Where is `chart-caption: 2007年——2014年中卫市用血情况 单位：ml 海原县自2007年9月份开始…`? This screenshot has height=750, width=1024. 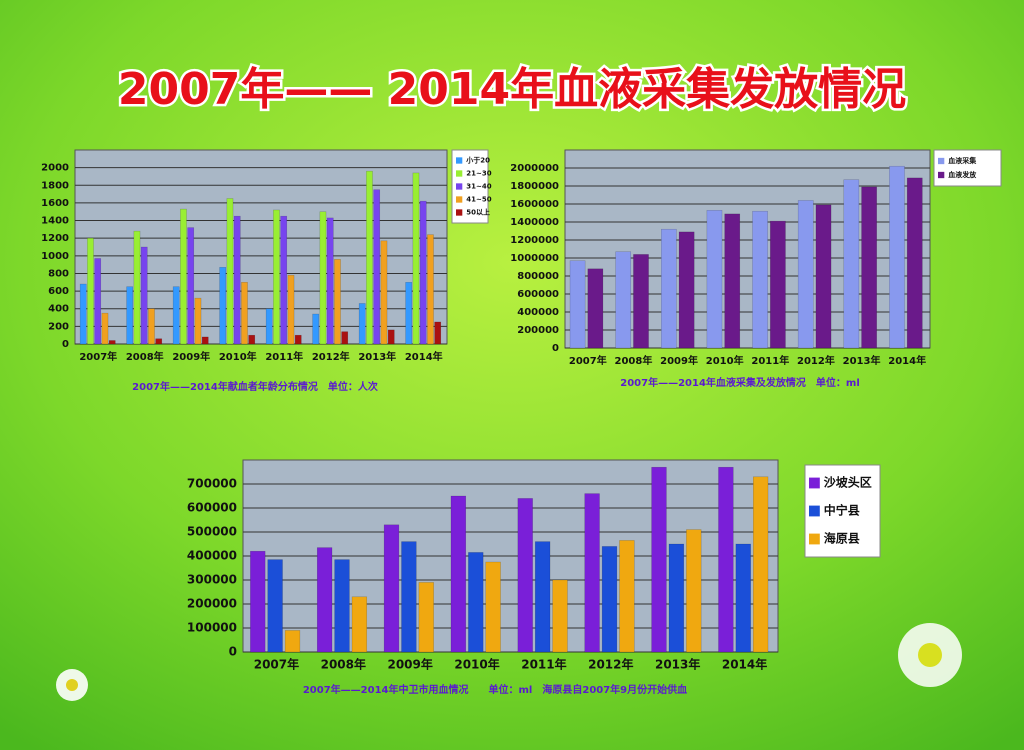 chart-caption: 2007年——2014年中卫市用血情况 单位：ml 海原县自2007年9月份开始… is located at coordinates (495, 689).